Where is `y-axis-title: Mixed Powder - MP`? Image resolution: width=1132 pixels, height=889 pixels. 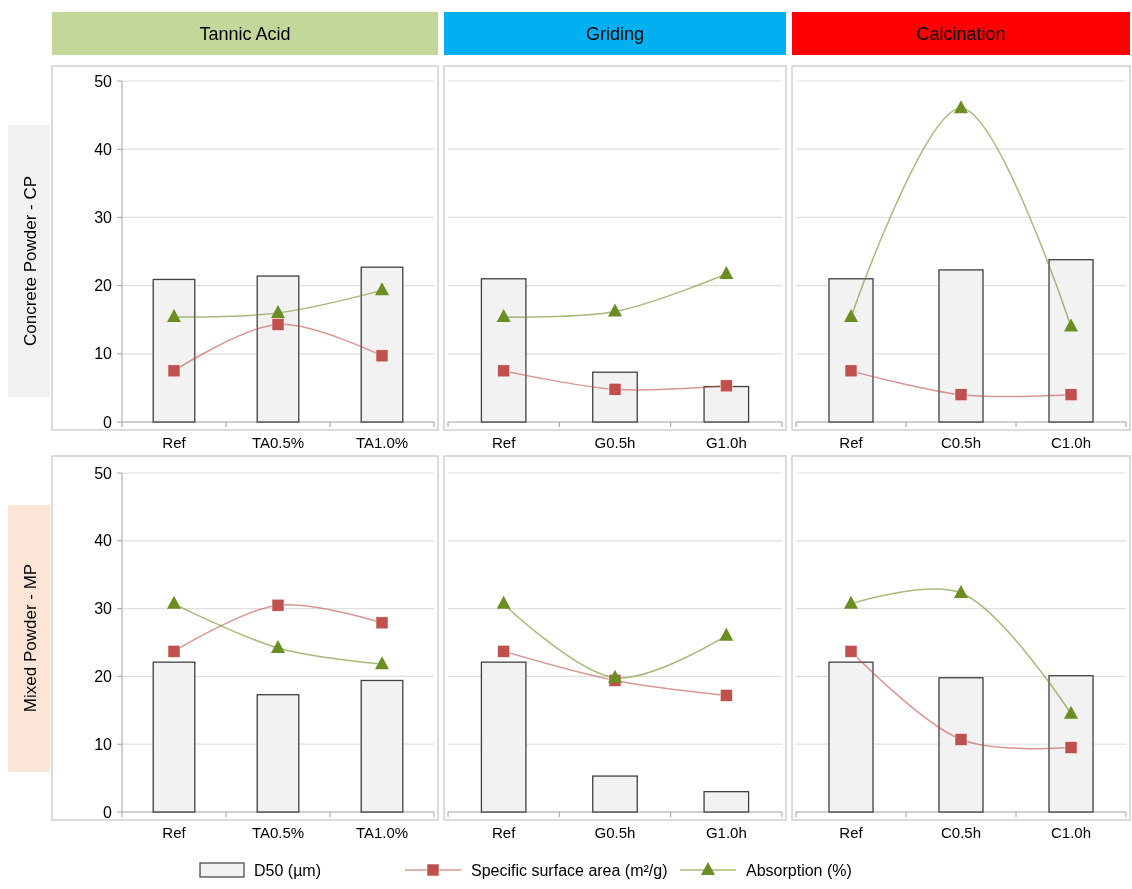 y-axis-title: Mixed Powder - MP is located at coordinates (30, 638).